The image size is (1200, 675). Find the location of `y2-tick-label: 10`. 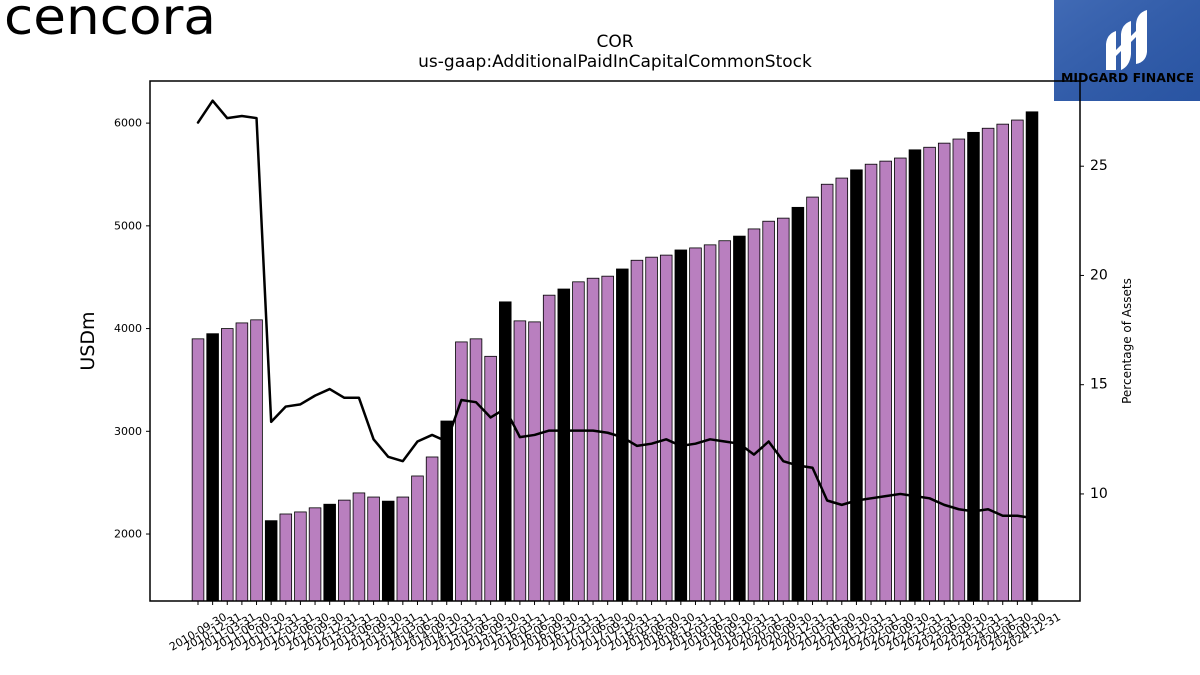

y2-tick-label: 10 is located at coordinates (1099, 494).